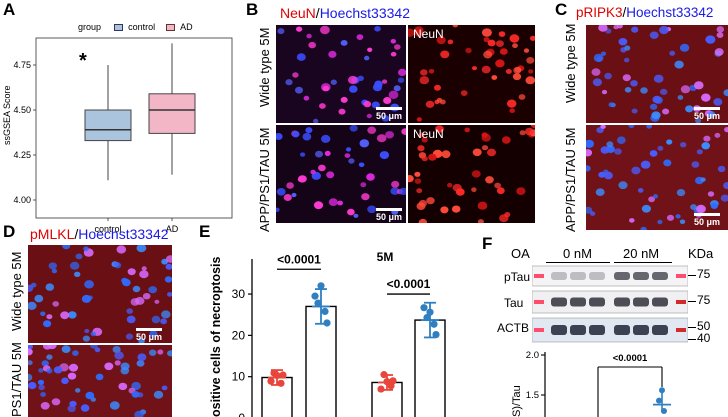 Image resolution: width=728 pixels, height=417 pixels. Describe the element at coordinates (704, 326) in the screenshot. I see `marker-50: 50` at that location.